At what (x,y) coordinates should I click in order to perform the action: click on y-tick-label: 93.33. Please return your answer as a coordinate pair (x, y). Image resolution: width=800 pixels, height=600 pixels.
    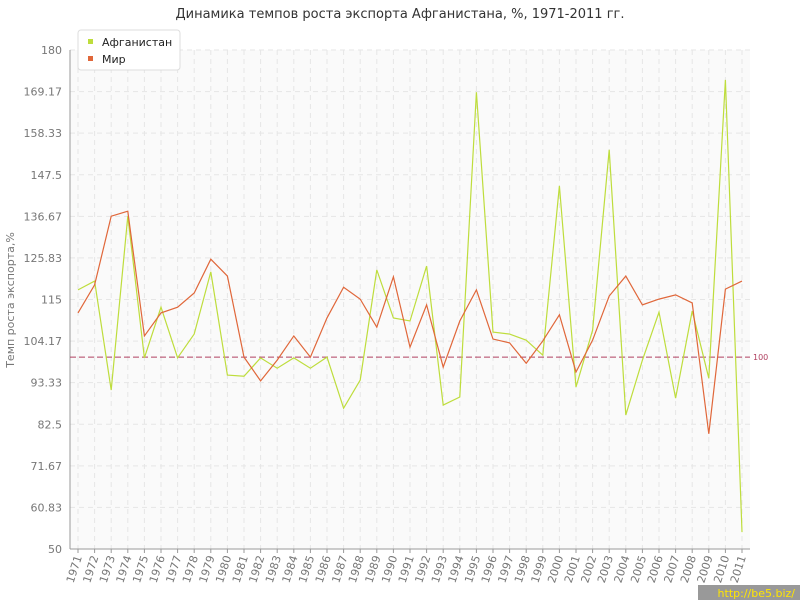
    Looking at the image, I should click on (47, 383).